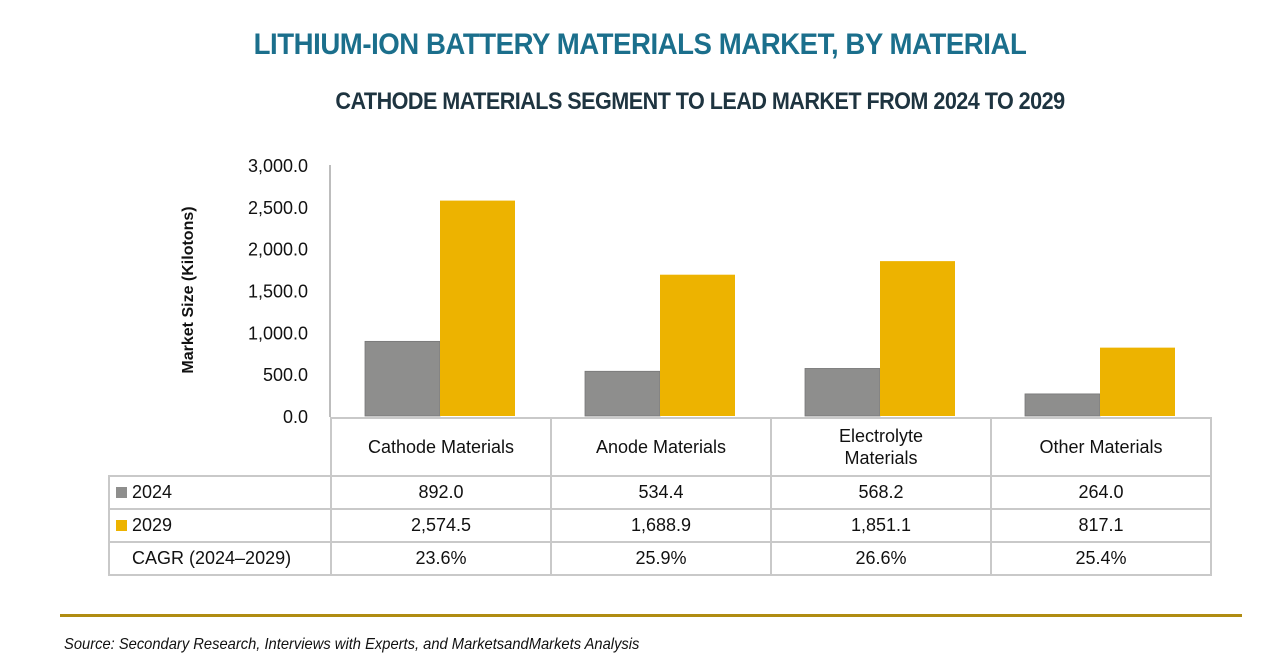 This screenshot has height=670, width=1280. I want to click on bar-2024-cathode-materials, so click(402, 378).